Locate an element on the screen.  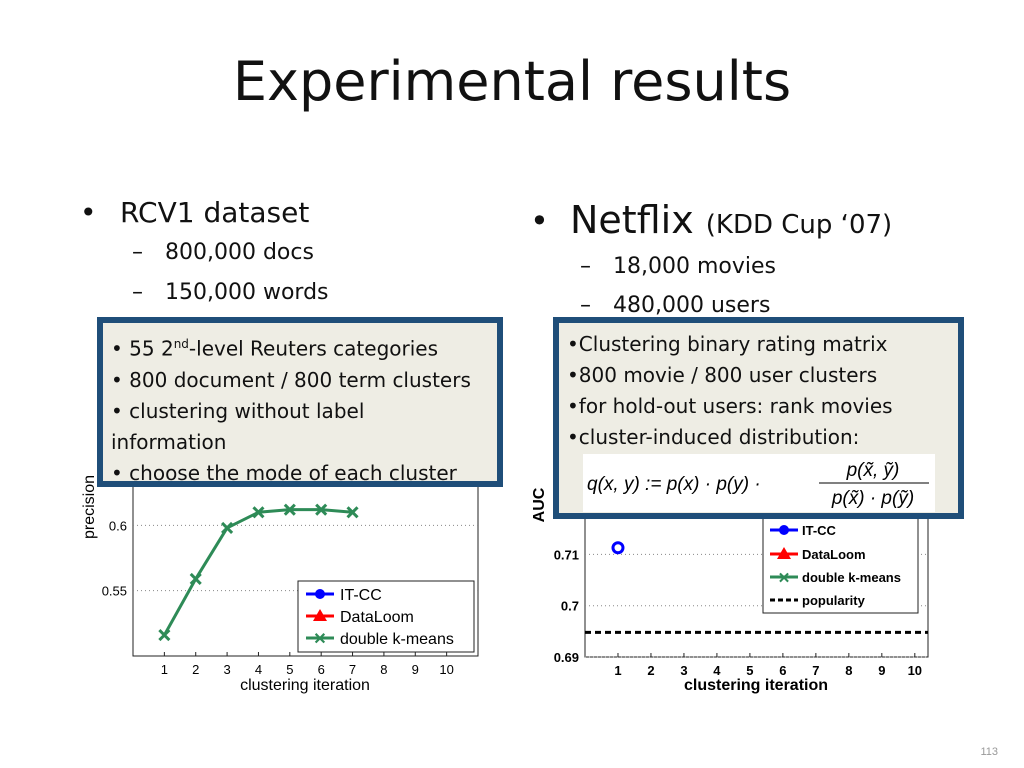
callout-line: • 800 document / 800 term clusters is located at coordinates (291, 379).